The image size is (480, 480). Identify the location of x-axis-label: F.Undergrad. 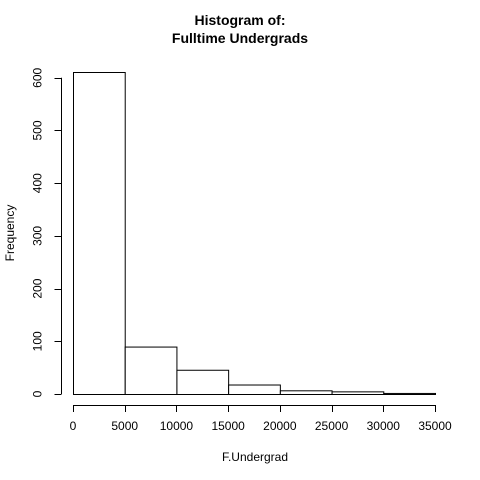
(240, 457).